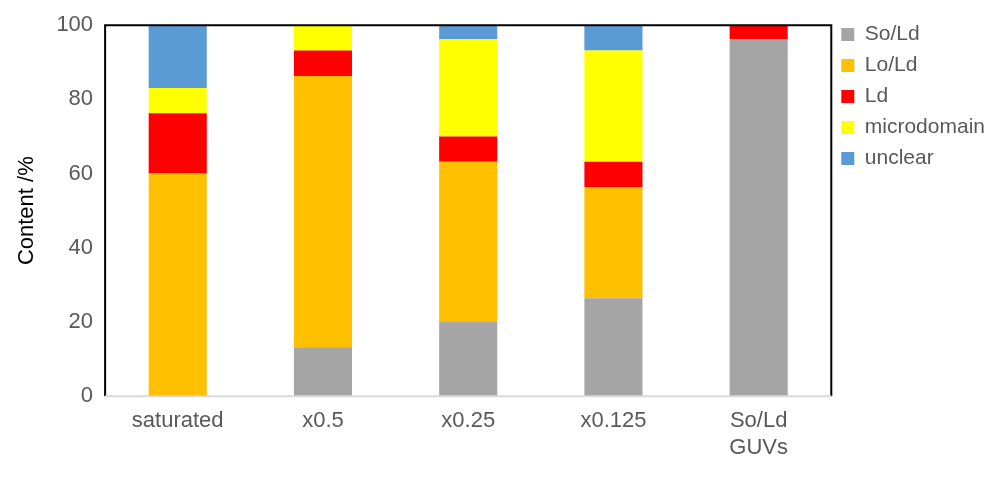 Image resolution: width=1005 pixels, height=477 pixels. Describe the element at coordinates (892, 33) in the screenshot. I see `legend-label: So/Ld` at that location.